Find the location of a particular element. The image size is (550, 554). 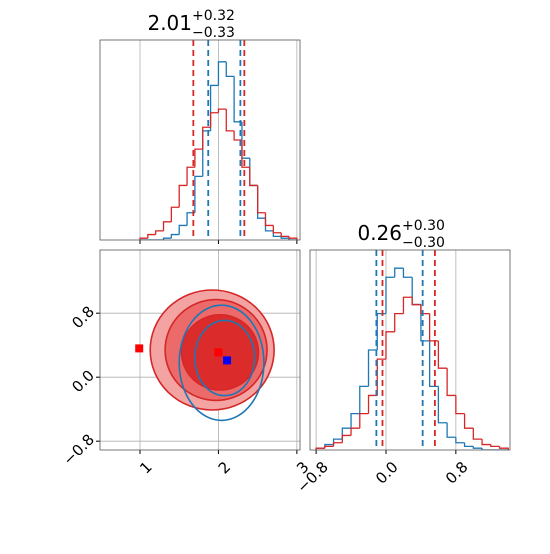

panel-title: 2.01 is located at coordinates (169, 23).